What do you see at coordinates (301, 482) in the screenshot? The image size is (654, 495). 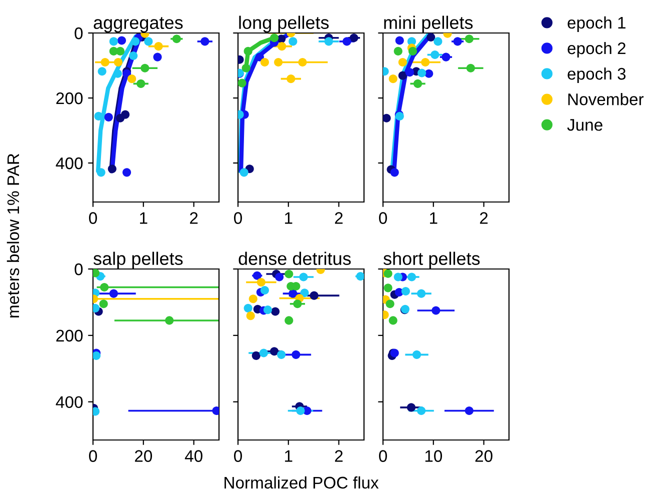 I see `x-axis-title: Normalized POC flux` at bounding box center [301, 482].